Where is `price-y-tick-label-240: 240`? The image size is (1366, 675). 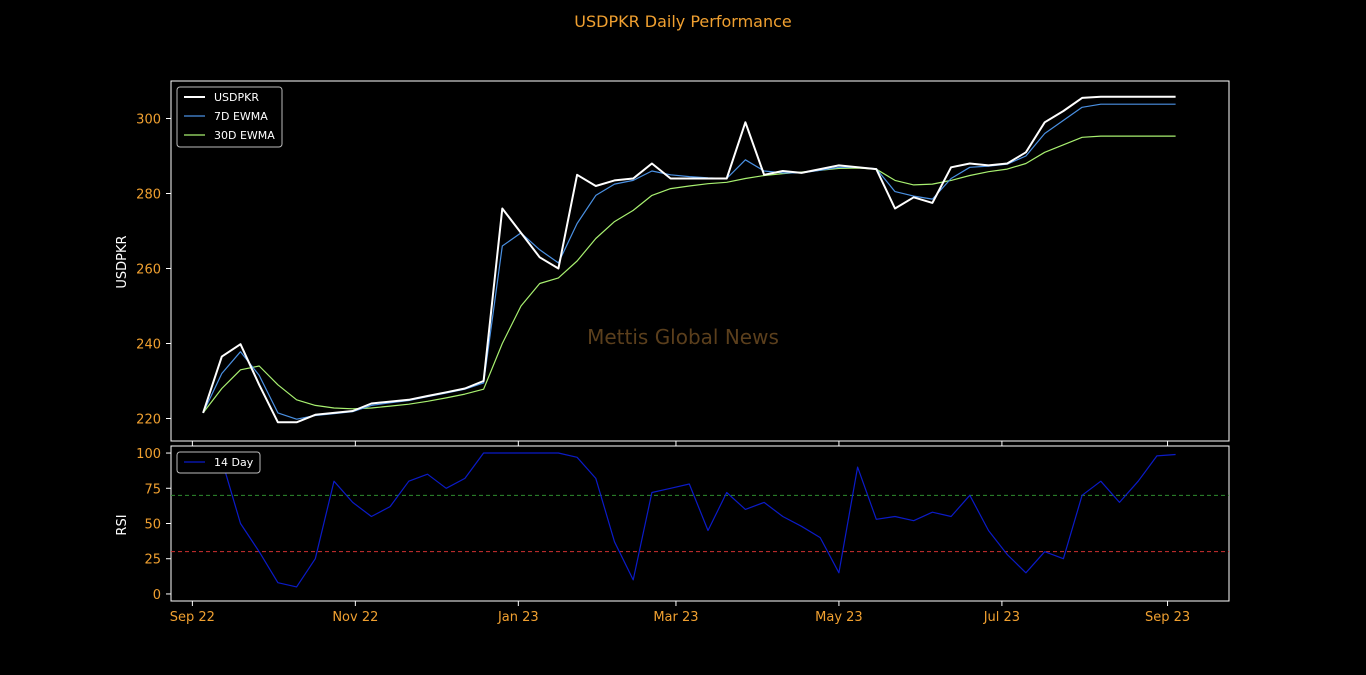 price-y-tick-label-240: 240 is located at coordinates (148, 345).